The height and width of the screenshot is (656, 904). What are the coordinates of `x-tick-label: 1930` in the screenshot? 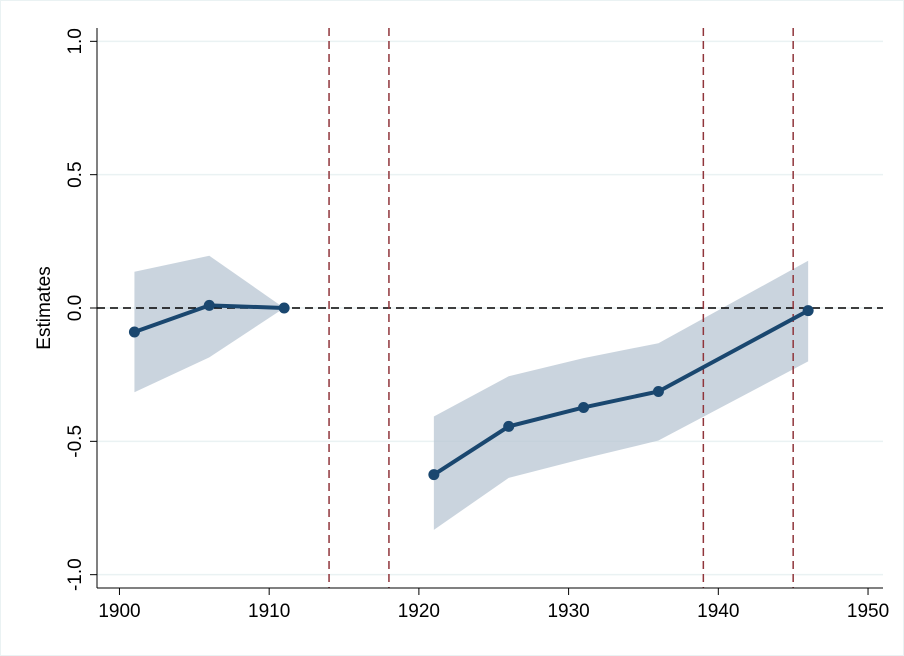 It's located at (568, 611).